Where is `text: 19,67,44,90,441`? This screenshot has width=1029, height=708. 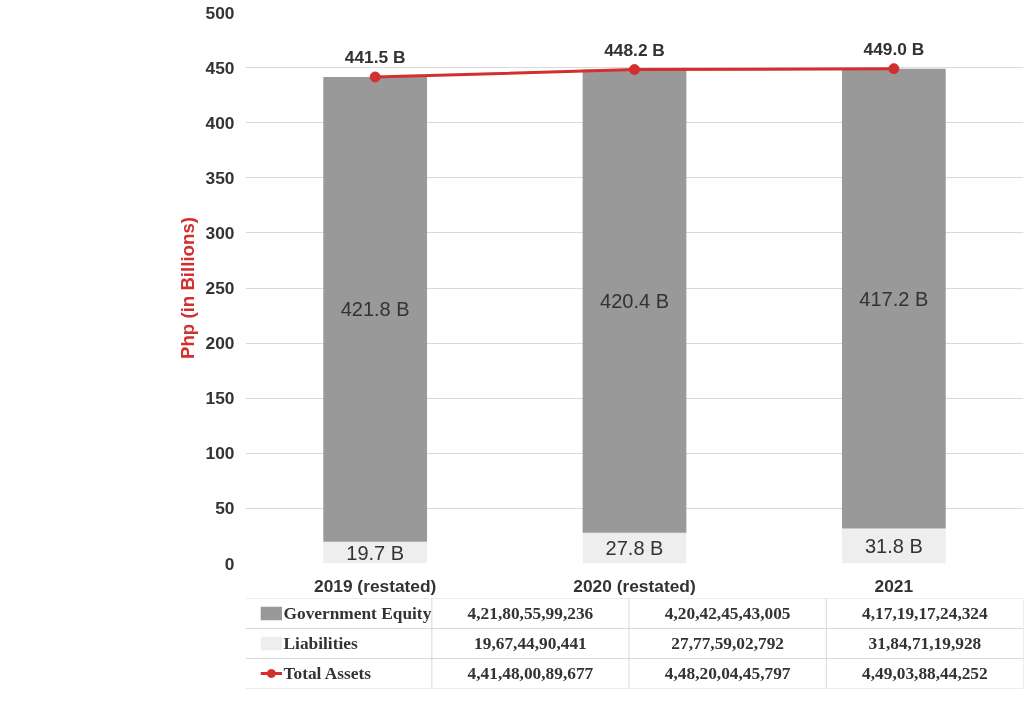
text: 19,67,44,90,441 is located at coordinates (530, 643).